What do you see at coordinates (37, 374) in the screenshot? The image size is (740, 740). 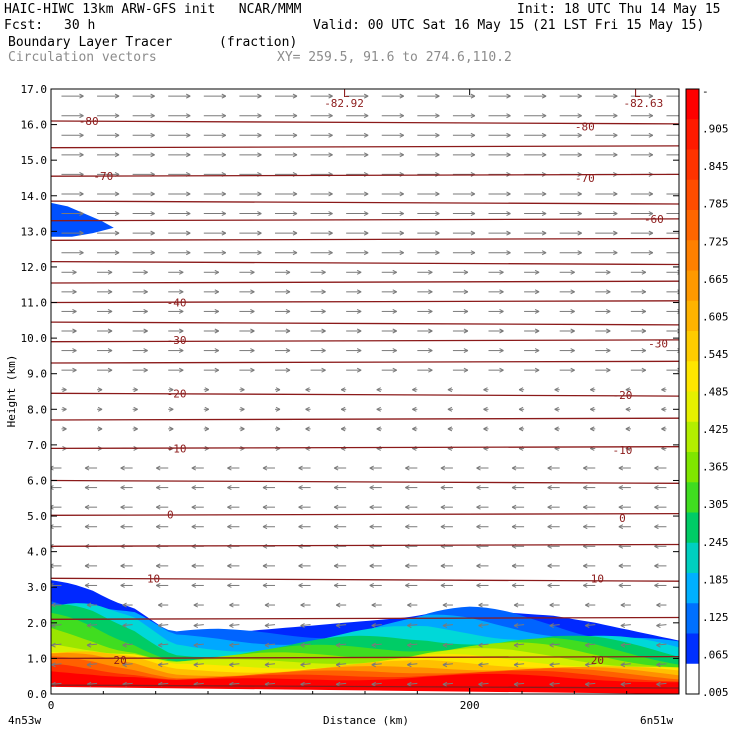 I see `y-tick-label: 9.0` at bounding box center [37, 374].